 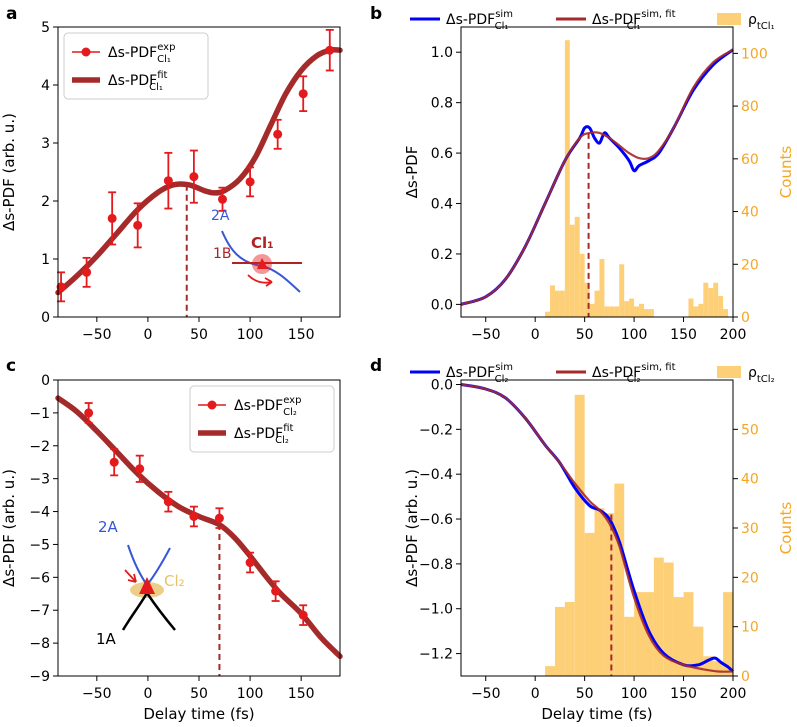 I want to click on right-tick-label: 40, so click(x=750, y=213).